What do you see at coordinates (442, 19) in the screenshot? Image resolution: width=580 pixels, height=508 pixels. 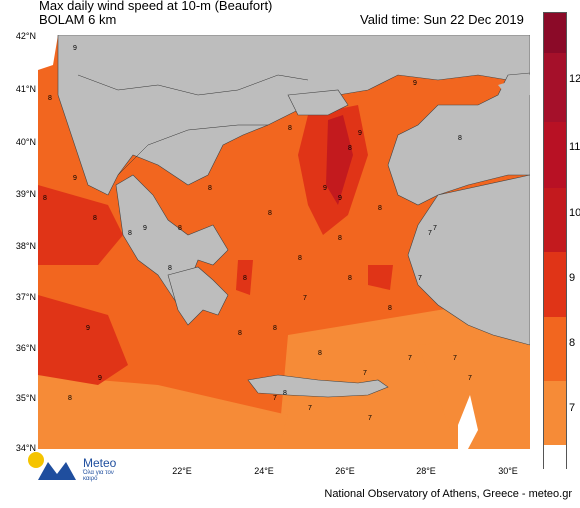 I see `valid-time: Valid time: Sun 22 Dec 2019` at bounding box center [442, 19].